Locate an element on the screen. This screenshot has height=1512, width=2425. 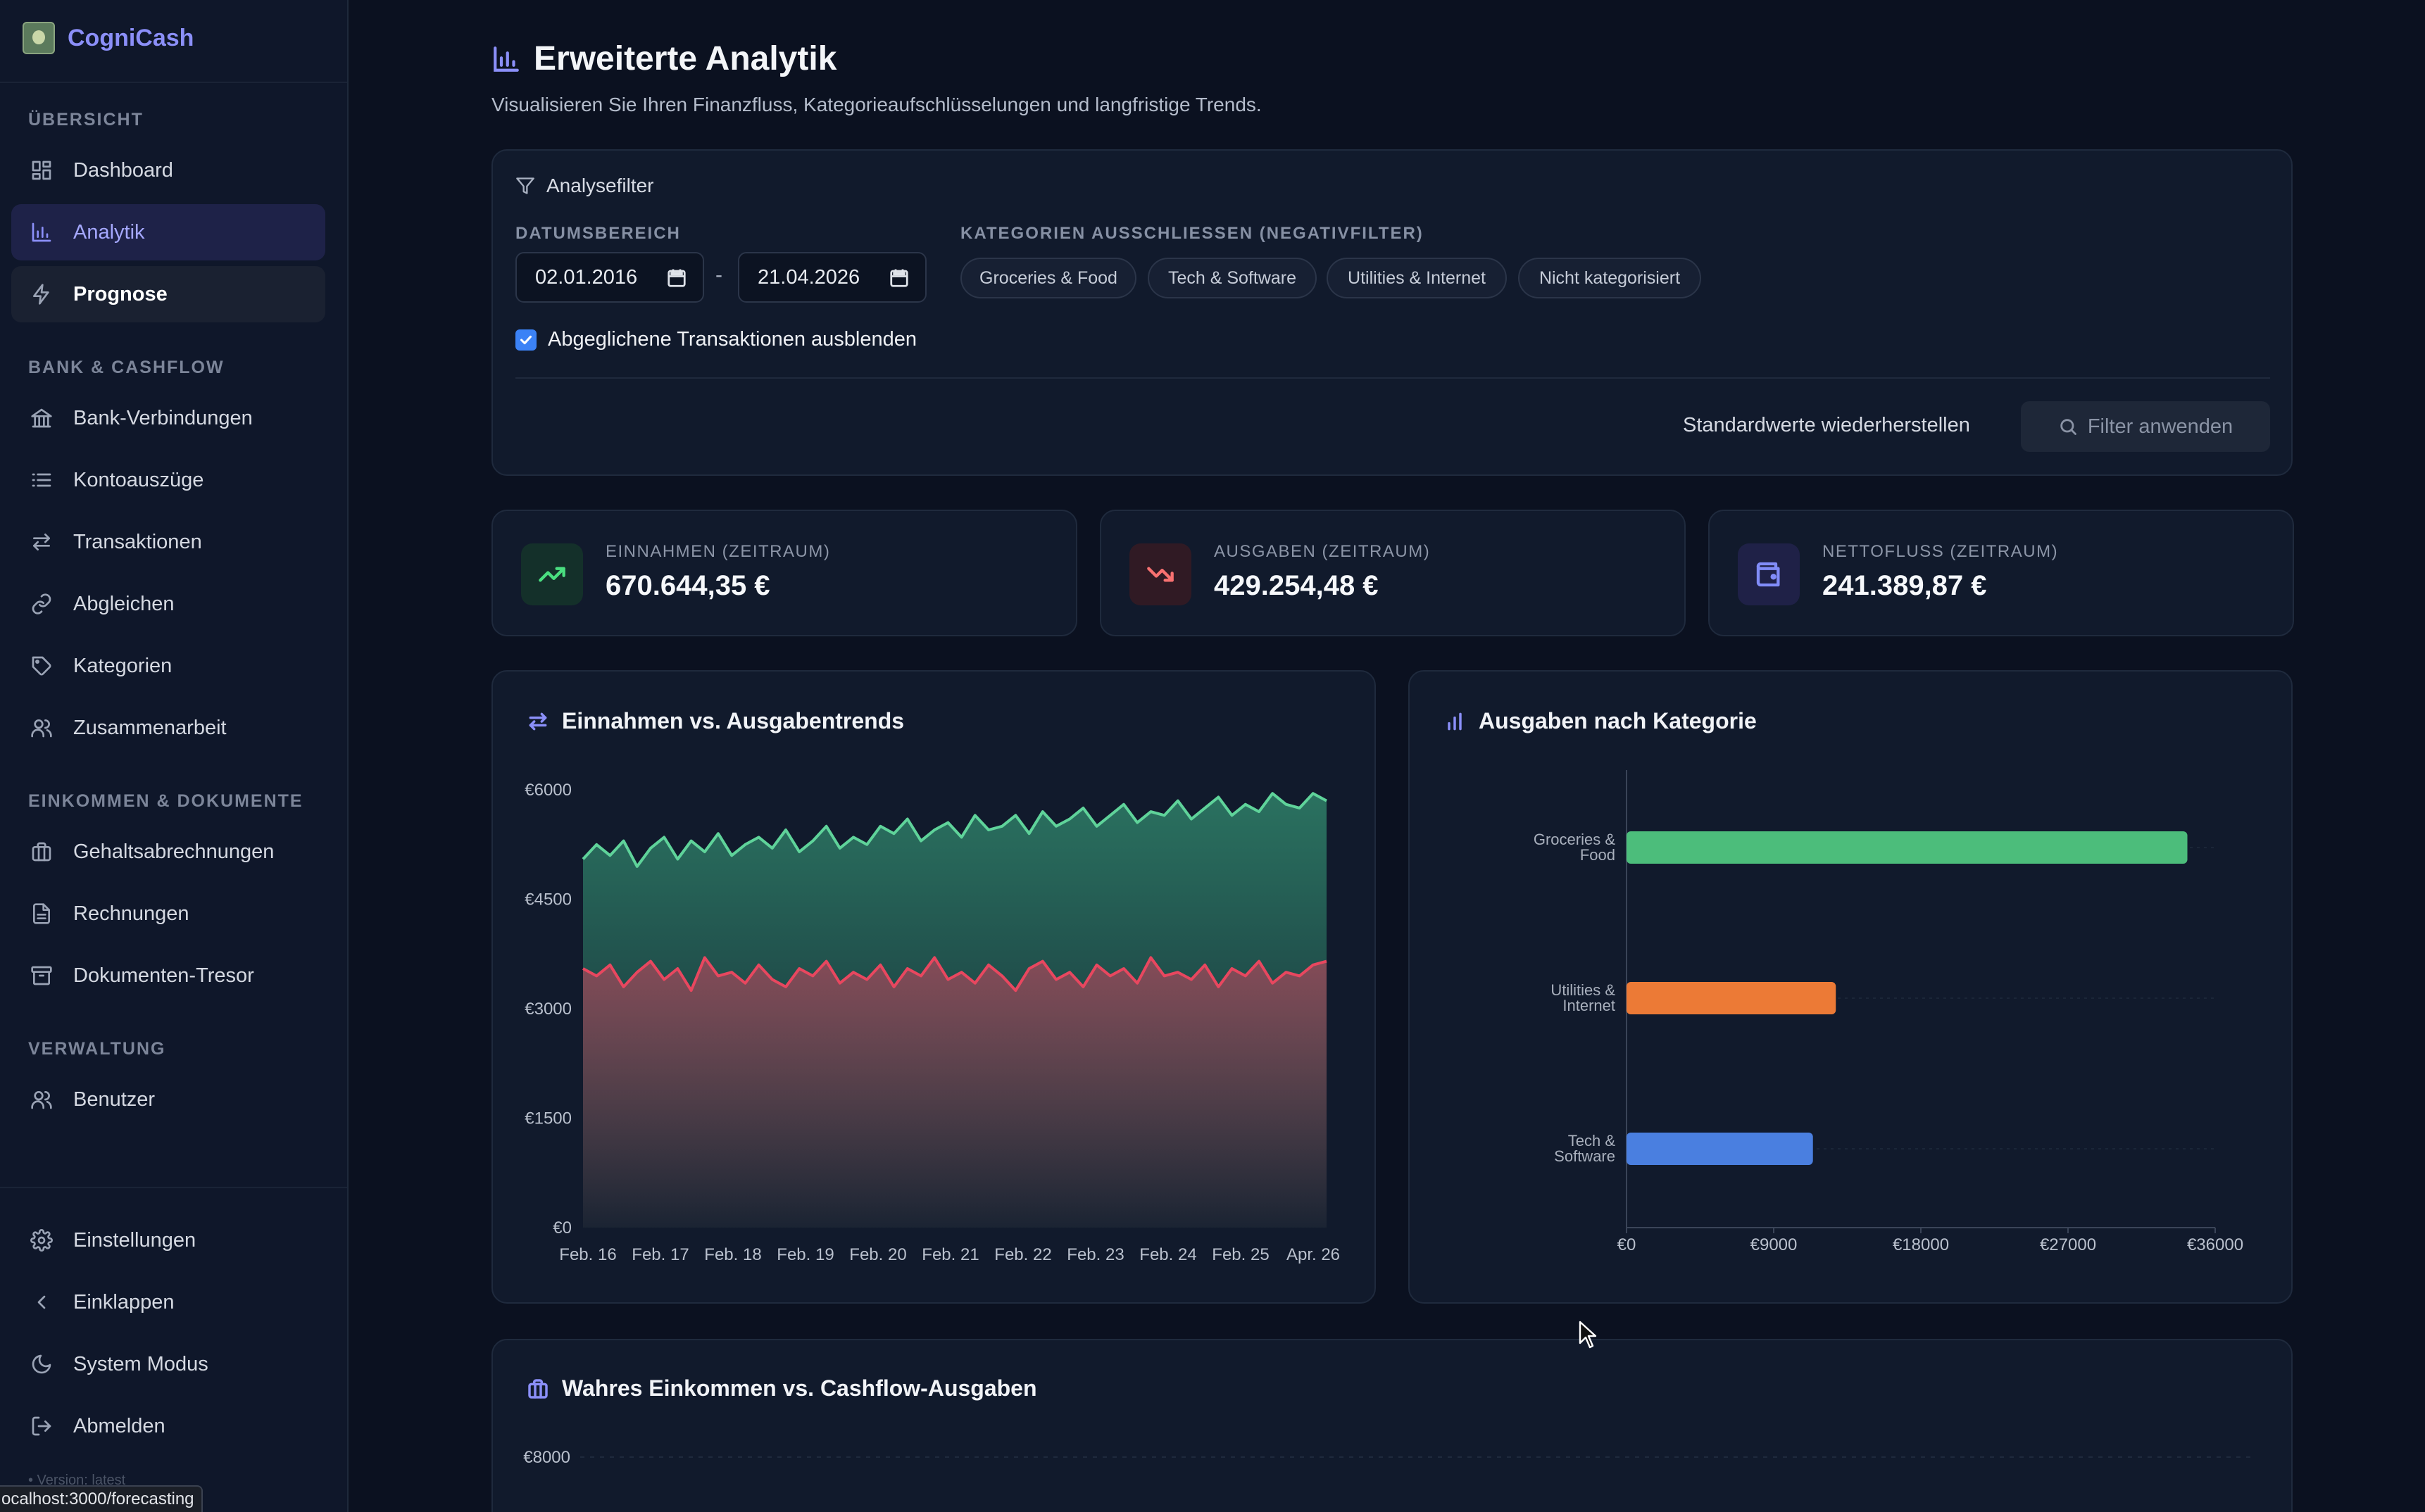
hide-reconciled-checkbox is located at coordinates (526, 340).